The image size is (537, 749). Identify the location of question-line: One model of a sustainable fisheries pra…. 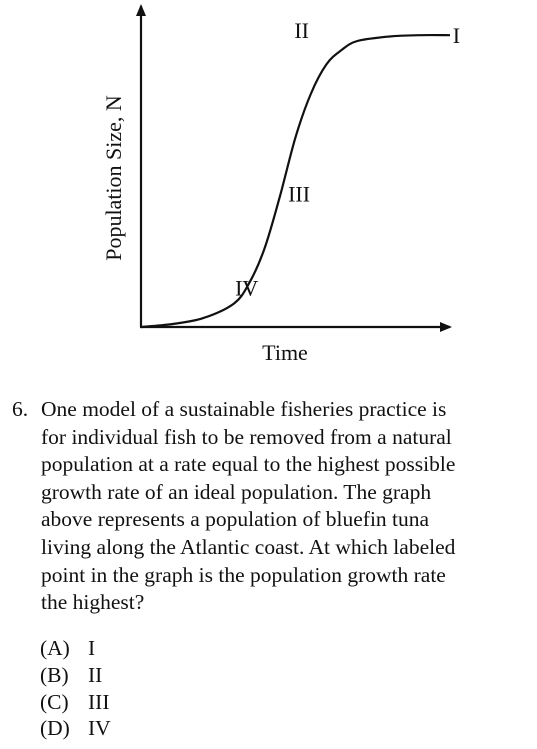
(244, 409).